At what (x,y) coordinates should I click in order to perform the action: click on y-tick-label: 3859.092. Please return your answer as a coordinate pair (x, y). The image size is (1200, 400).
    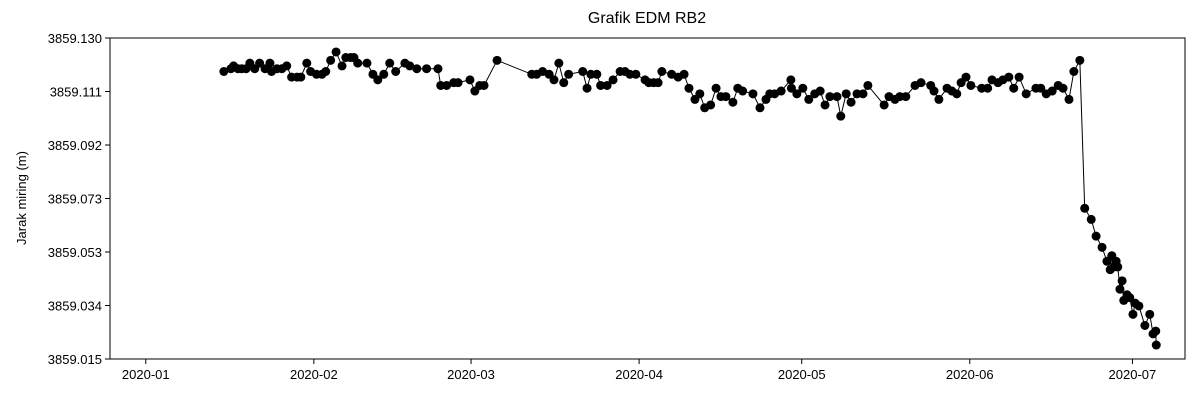
    Looking at the image, I should click on (75, 145).